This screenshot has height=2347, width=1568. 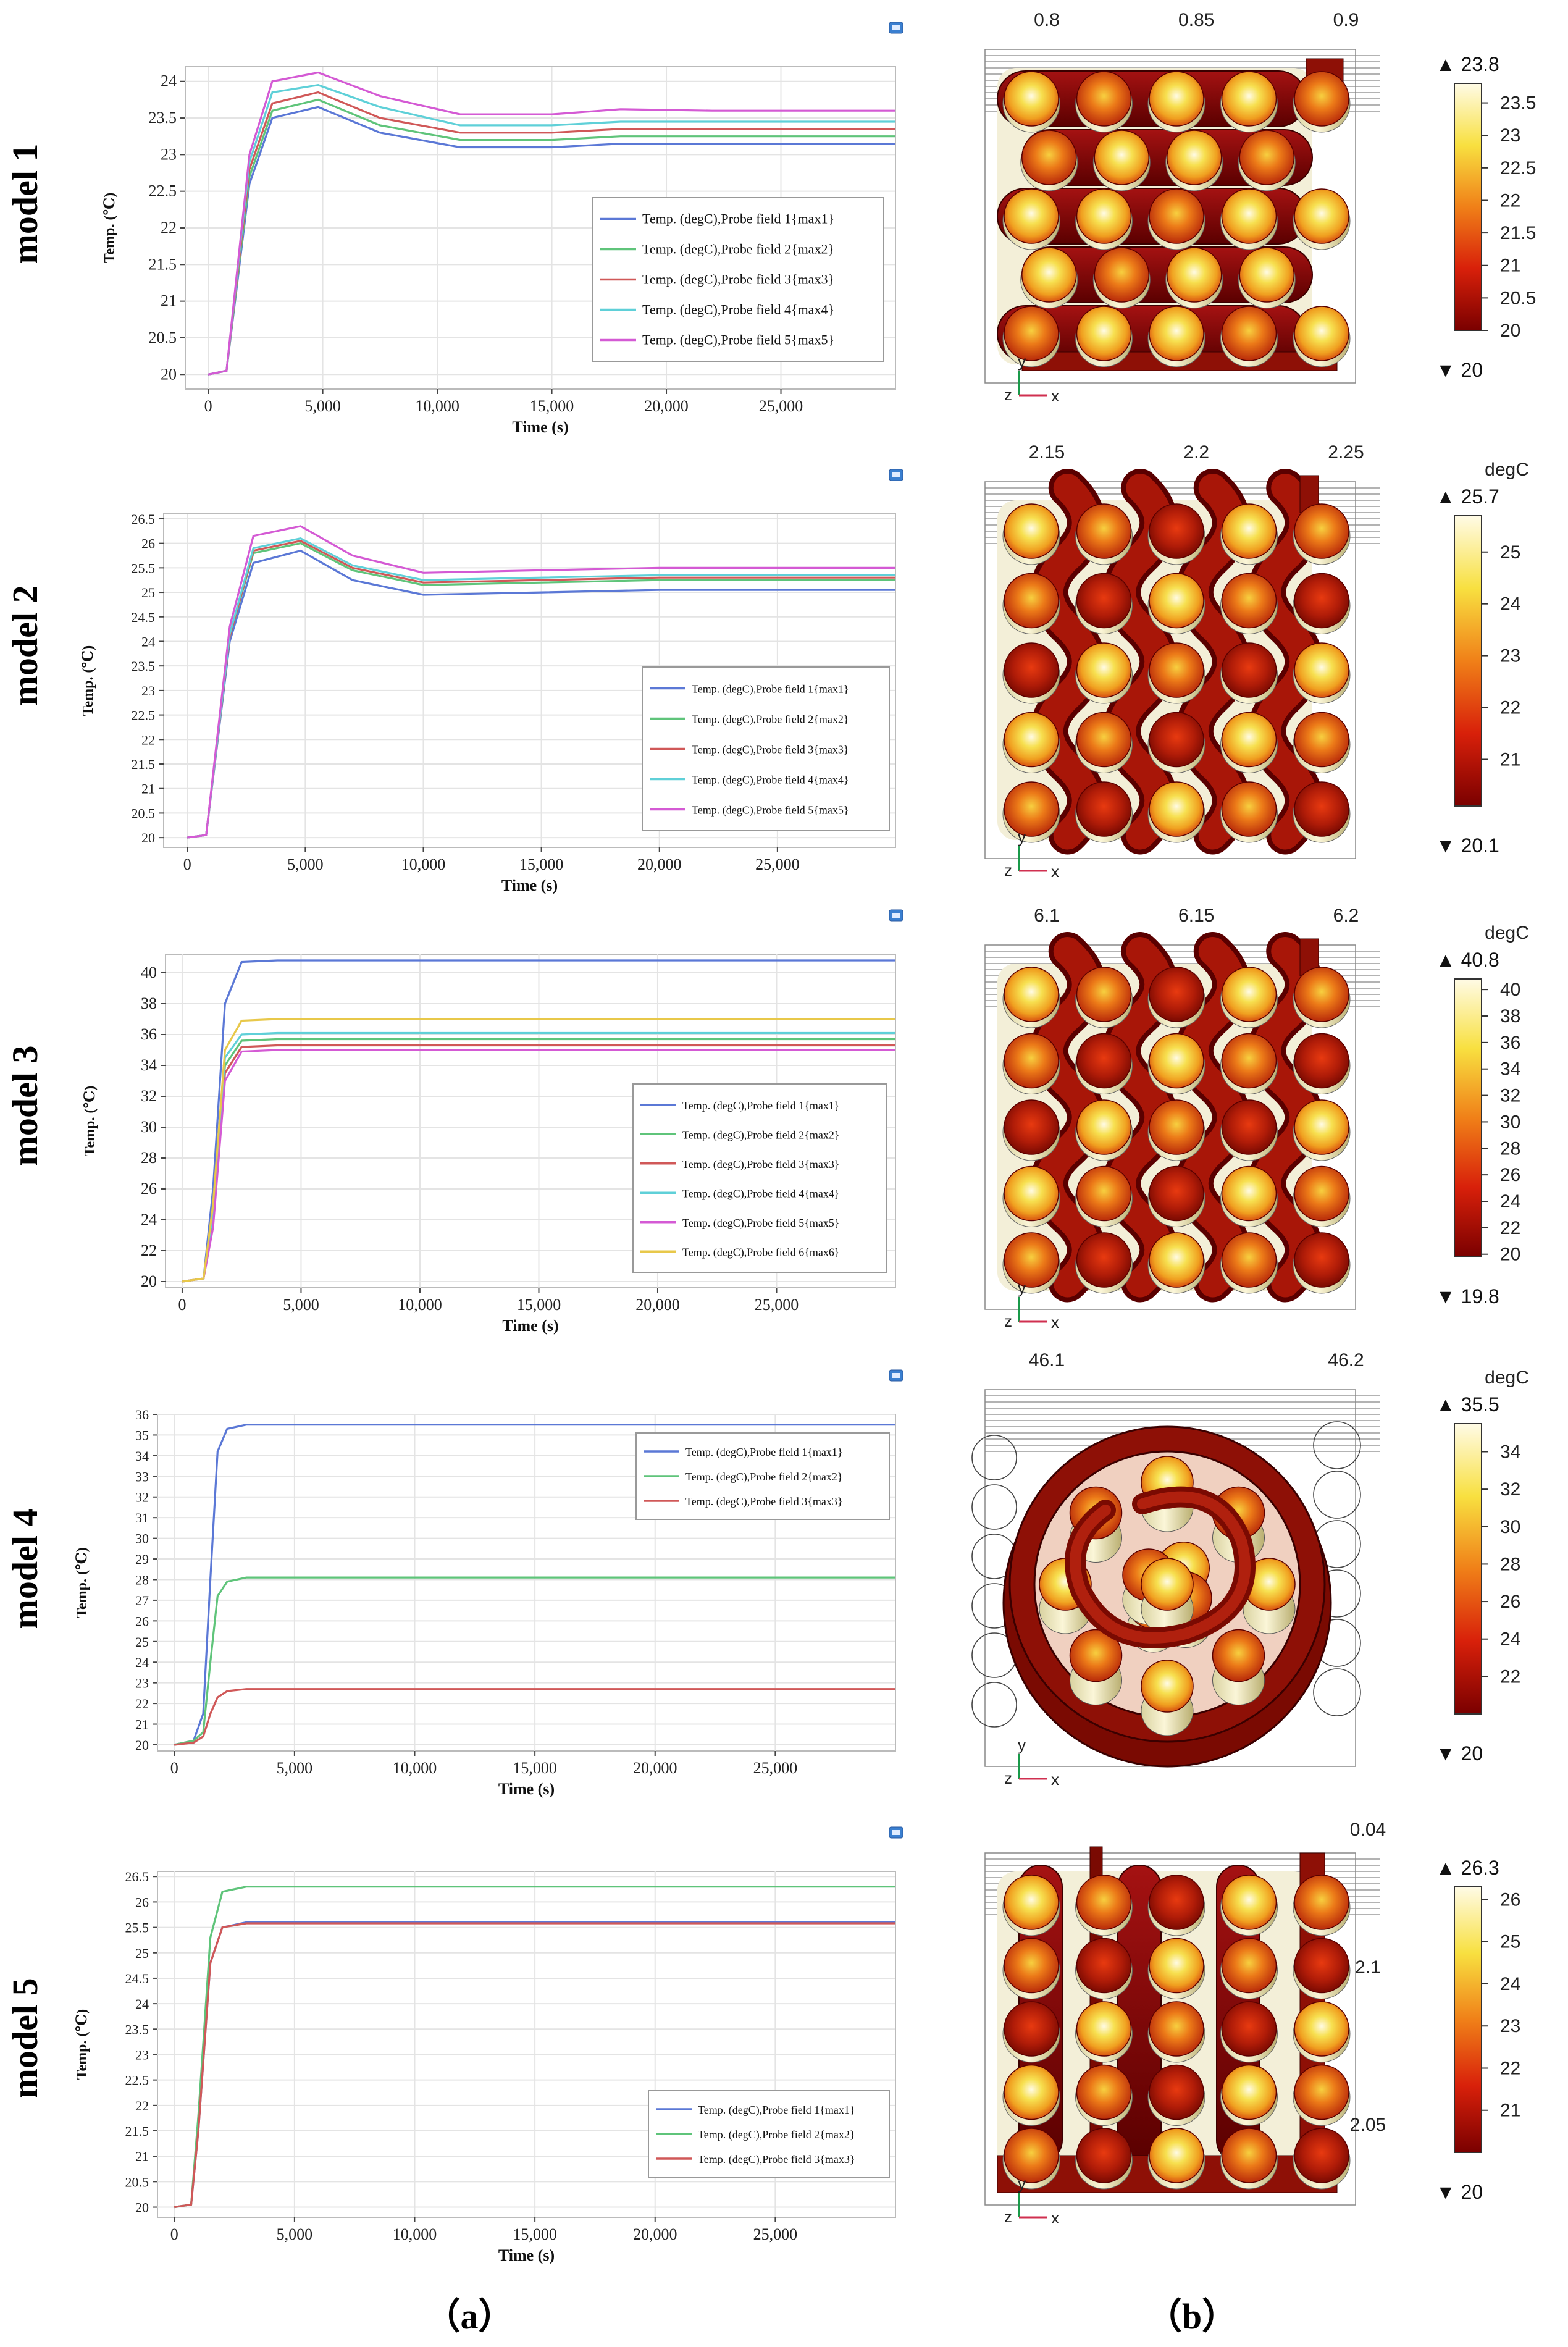 I want to click on legend-label: Temp. (degC),Probe field 4{max4}, so click(x=770, y=780).